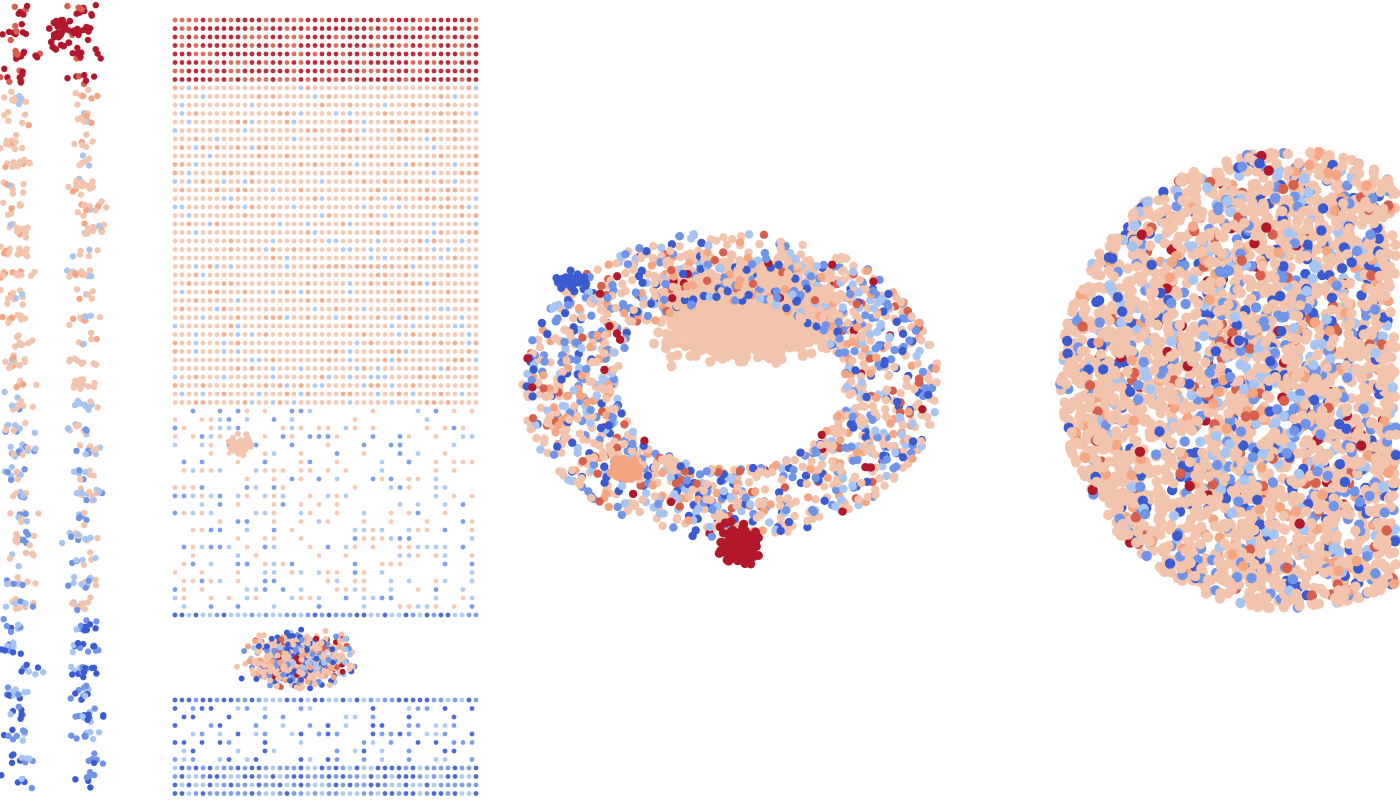 This screenshot has width=1400, height=810. I want to click on circular-layout-panel, so click(1227, 379).